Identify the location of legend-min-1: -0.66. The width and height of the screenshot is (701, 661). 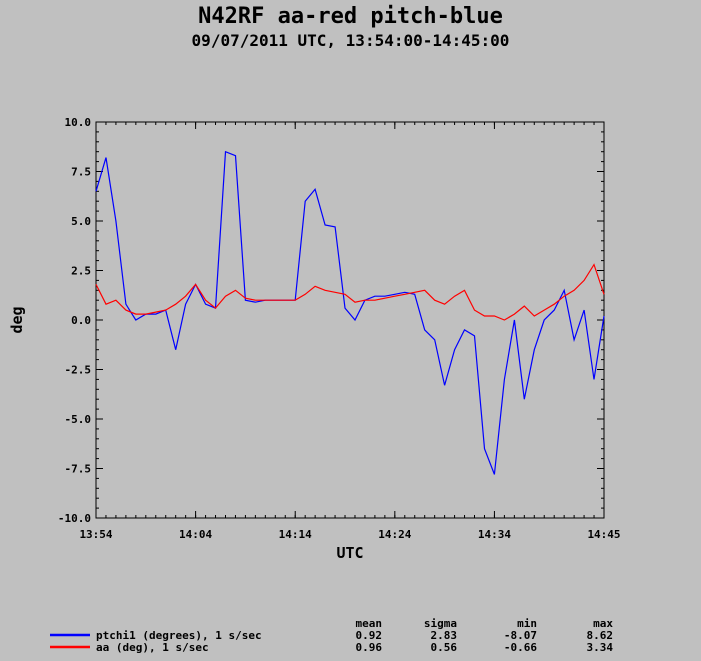
(520, 647).